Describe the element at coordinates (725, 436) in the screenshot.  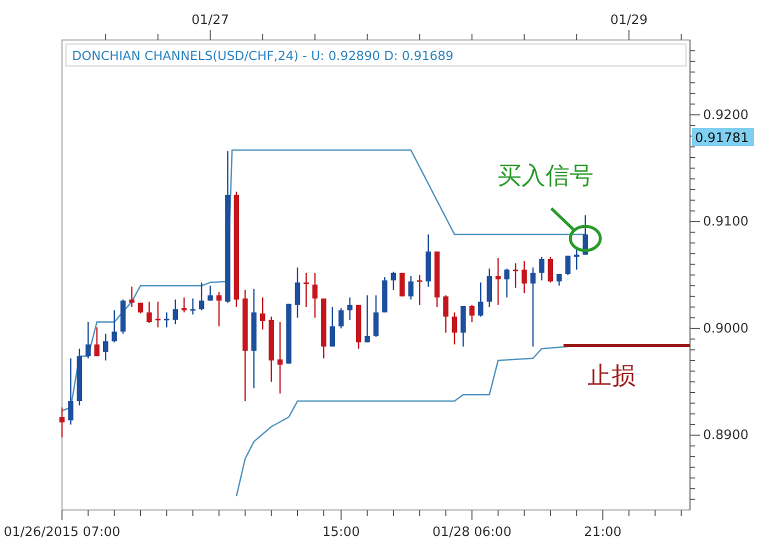
I see `y-tick-label: 0.8900` at that location.